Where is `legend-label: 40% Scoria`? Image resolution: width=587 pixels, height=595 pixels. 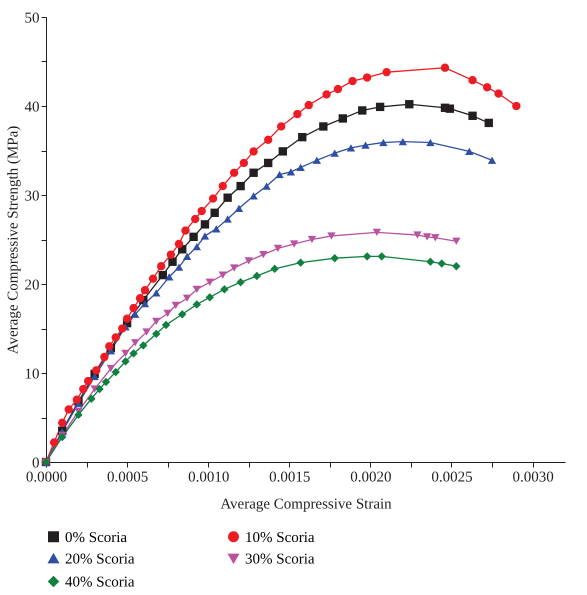
legend-label: 40% Scoria is located at coordinates (100, 582).